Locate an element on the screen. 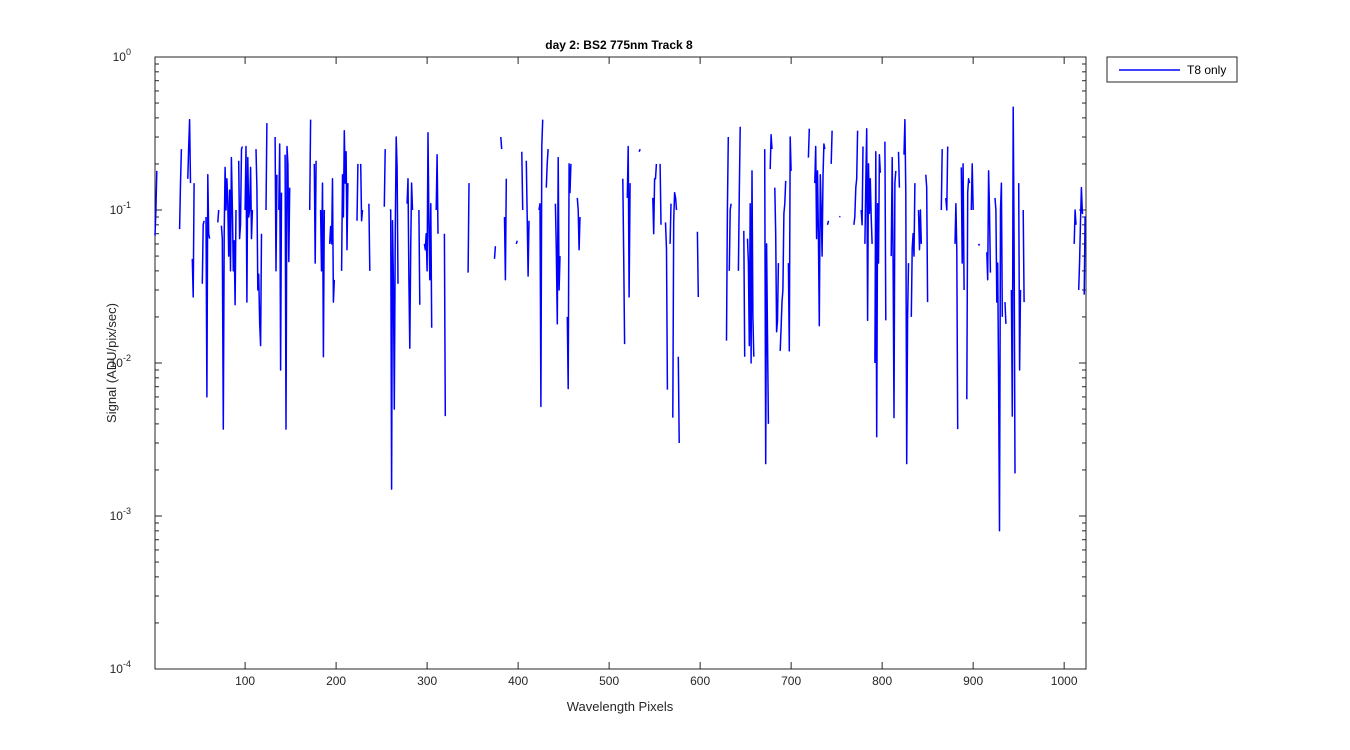 This screenshot has width=1350, height=750. x-tick-label: 300 is located at coordinates (427, 681).